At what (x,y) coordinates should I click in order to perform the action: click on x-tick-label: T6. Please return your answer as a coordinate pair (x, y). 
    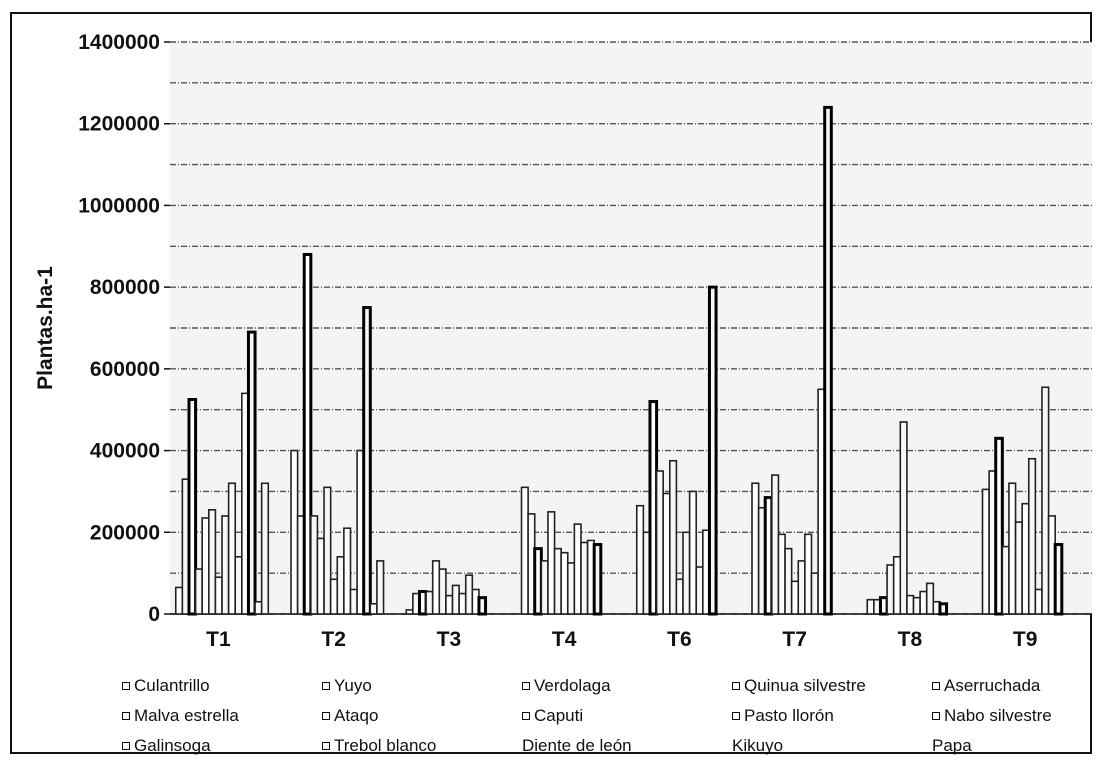
    Looking at the image, I should click on (679, 639).